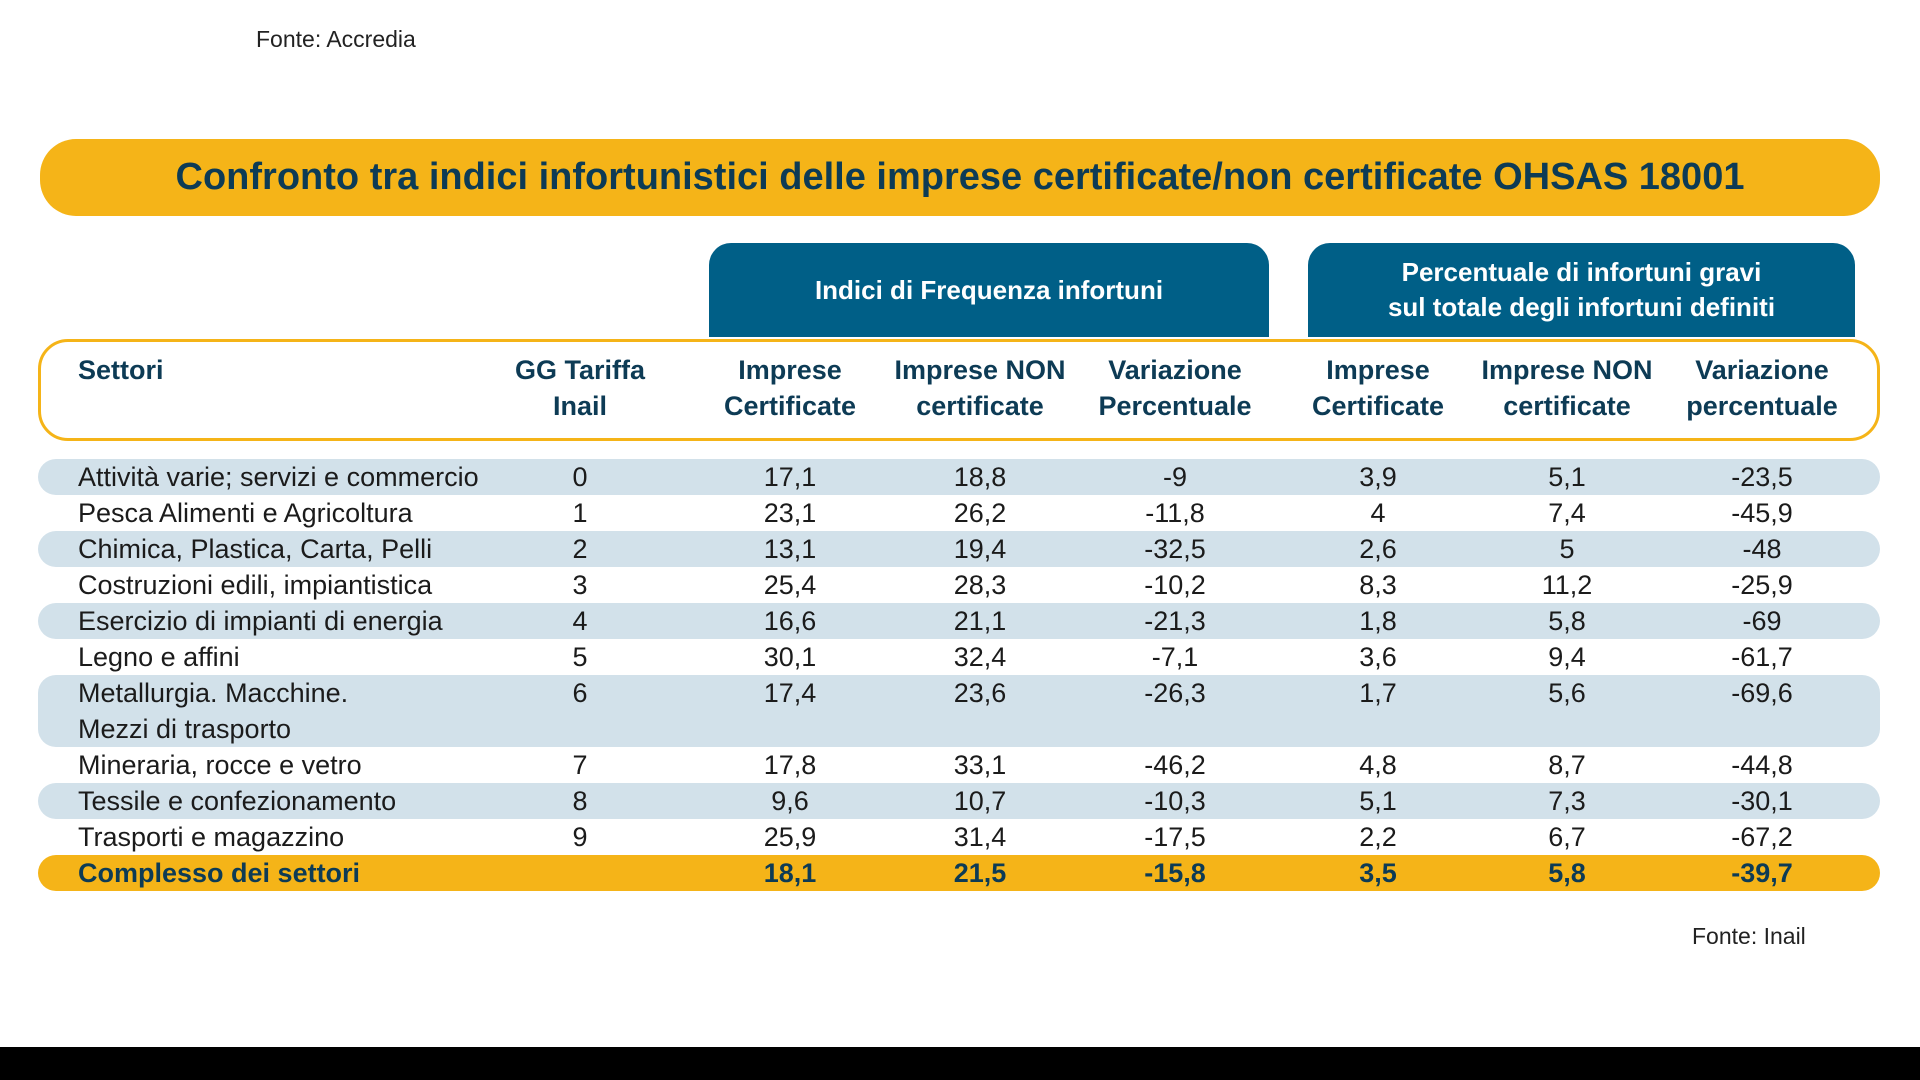  Describe the element at coordinates (980, 549) in the screenshot. I see `cell-fn: 19,4` at that location.